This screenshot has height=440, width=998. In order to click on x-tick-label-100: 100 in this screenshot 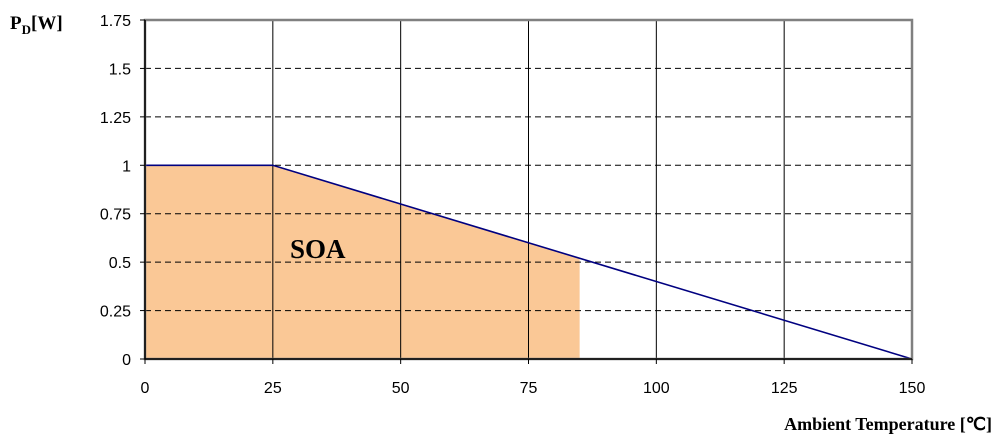, I will do `click(656, 388)`.